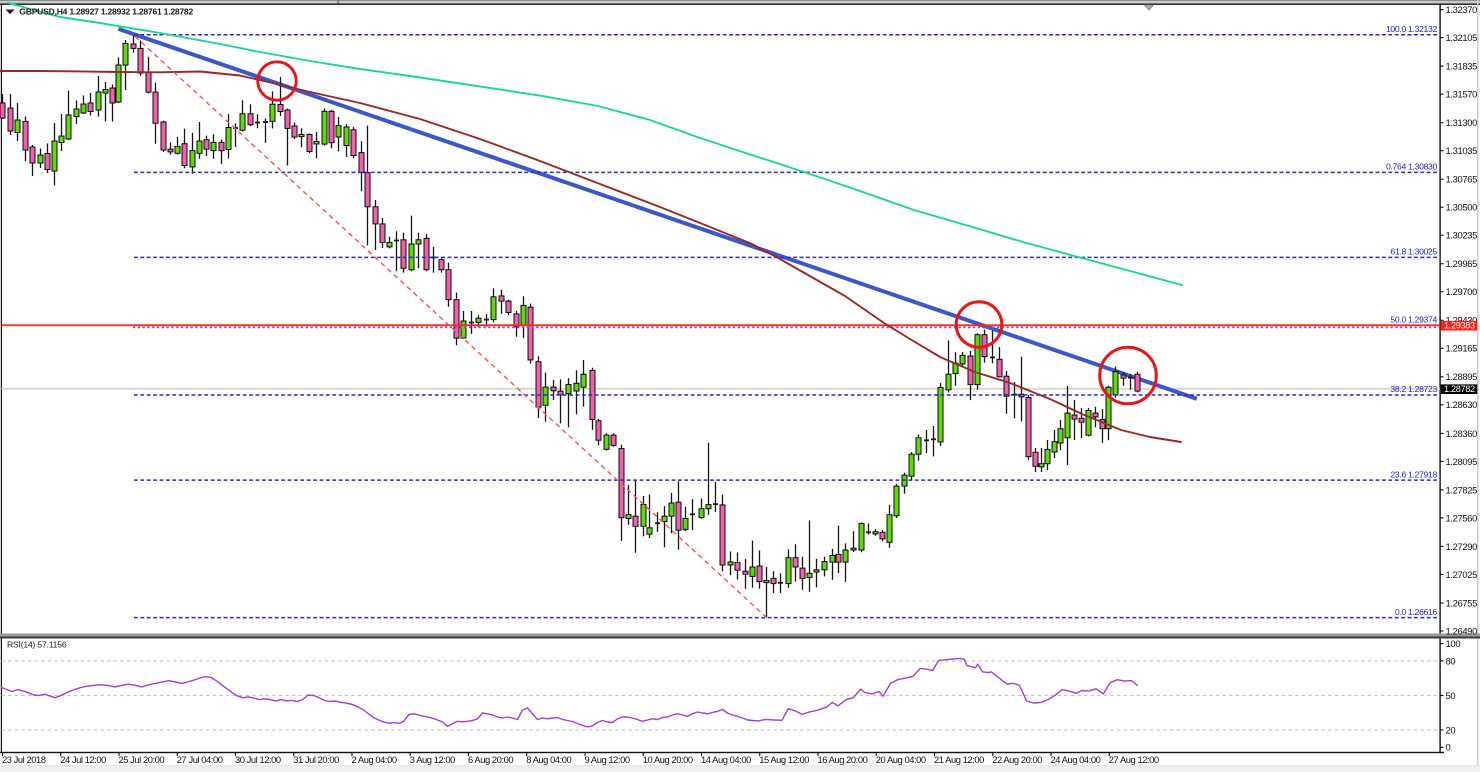 This screenshot has width=1480, height=772. What do you see at coordinates (1462, 602) in the screenshot?
I see `svg-text: 1.26755` at bounding box center [1462, 602].